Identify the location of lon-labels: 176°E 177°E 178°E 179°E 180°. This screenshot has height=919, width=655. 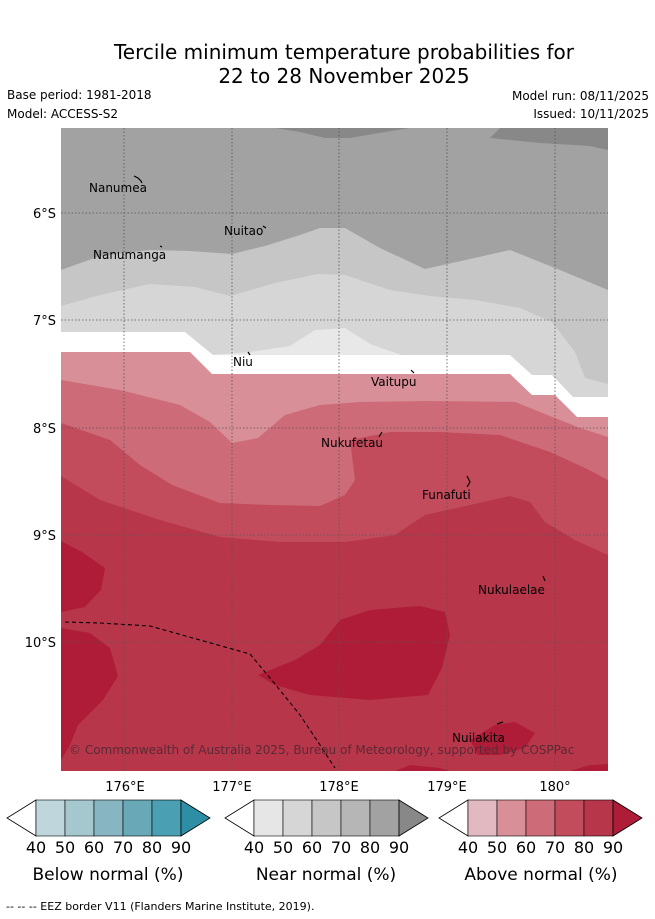
(337, 787).